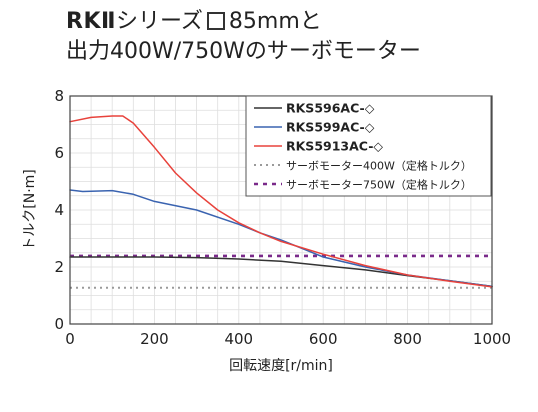 This screenshot has width=538, height=412. What do you see at coordinates (30, 209) in the screenshot?
I see `y-axis-label: トルク[N·m]` at bounding box center [30, 209].